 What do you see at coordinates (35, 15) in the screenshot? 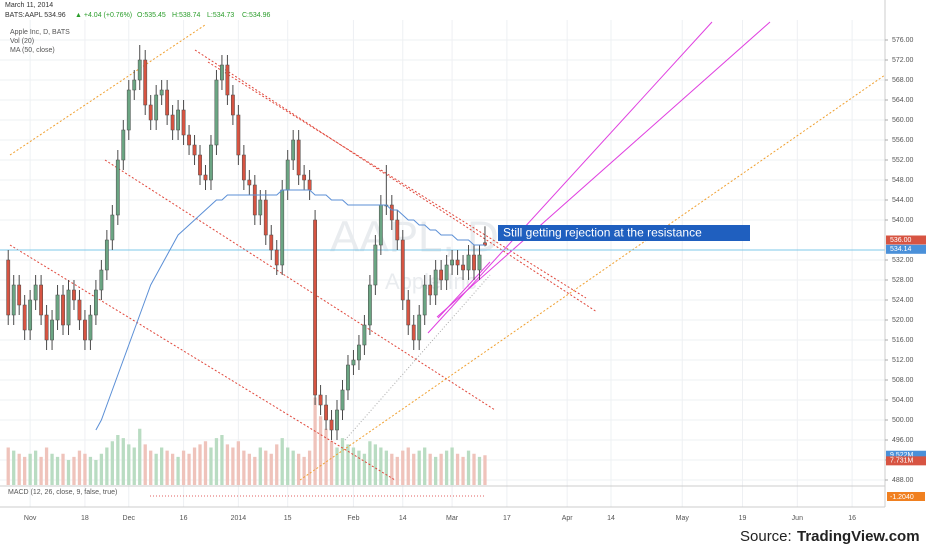
I see `symbol: BATS:AAPL 534.96` at bounding box center [35, 15].